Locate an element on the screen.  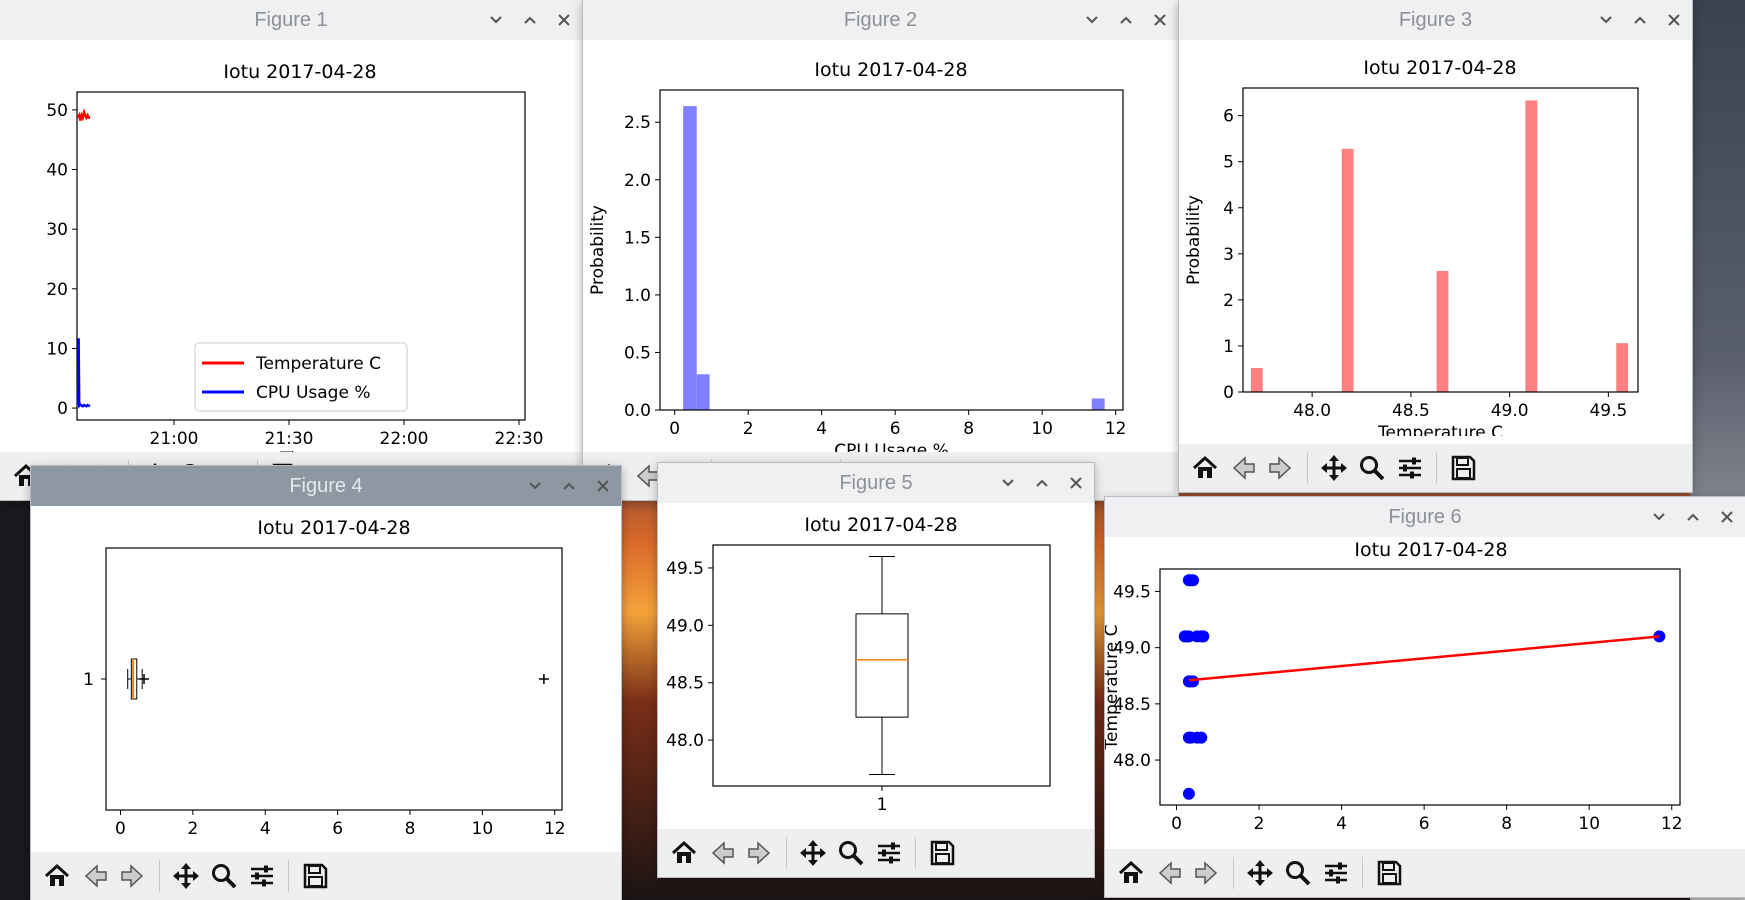
x-tick-label: 12 is located at coordinates (555, 829).